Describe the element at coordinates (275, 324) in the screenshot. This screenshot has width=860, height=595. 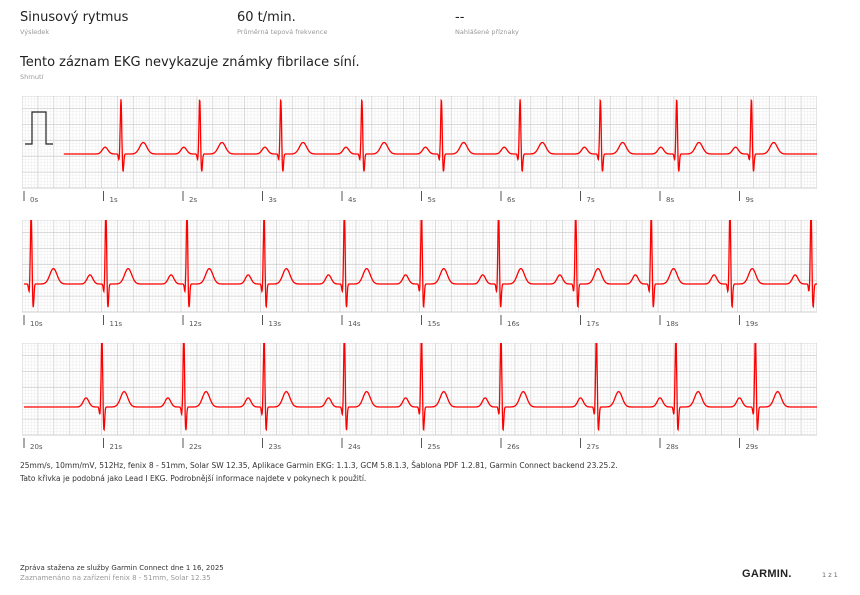
I see `time-tick-label: 13s` at that location.